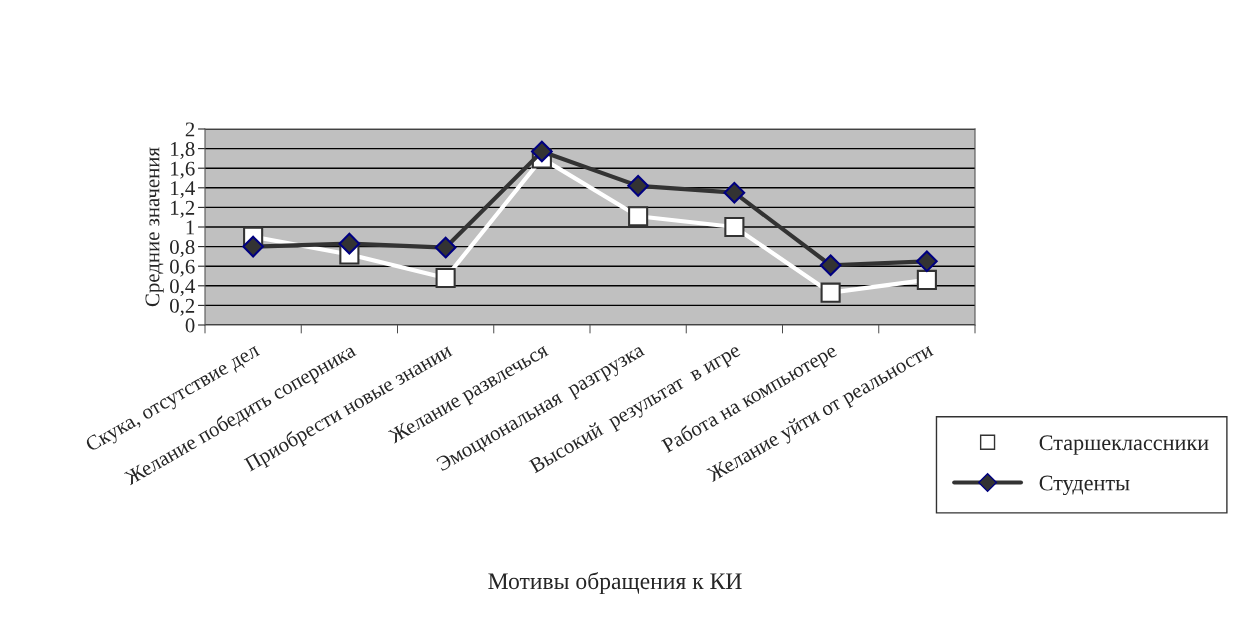  I want to click on y-tick-label: 1,2, so click(183, 209).